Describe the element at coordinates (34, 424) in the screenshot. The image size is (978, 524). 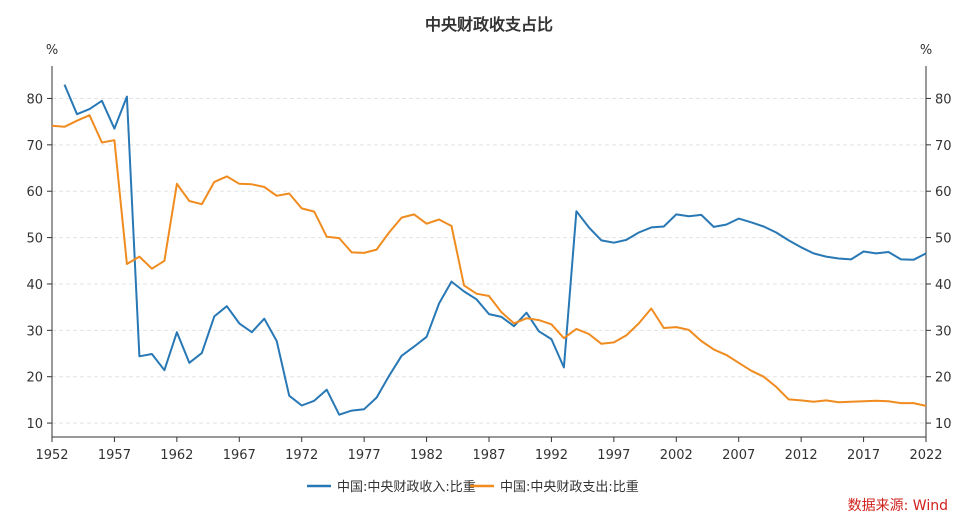
I see `y-tick-label-left: 10` at that location.